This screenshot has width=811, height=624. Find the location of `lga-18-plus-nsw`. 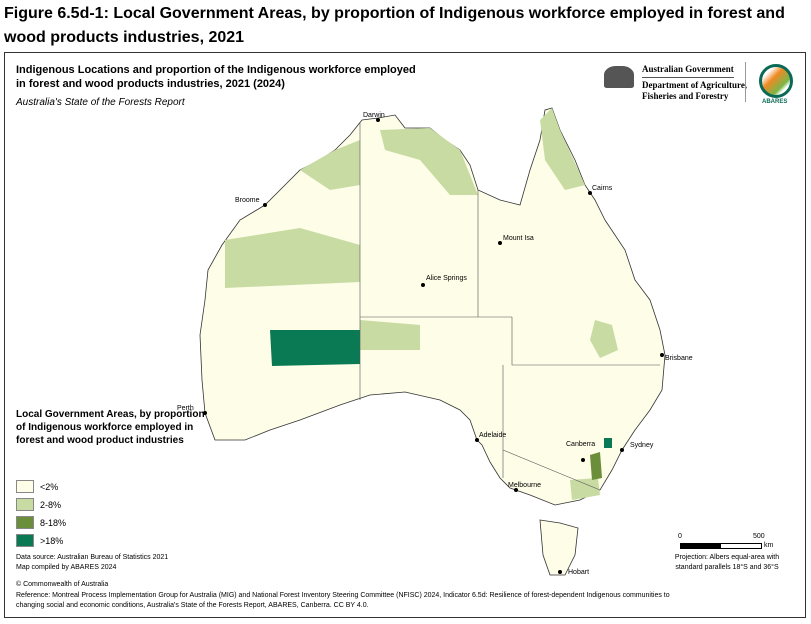

lga-18-plus-nsw is located at coordinates (608, 443).